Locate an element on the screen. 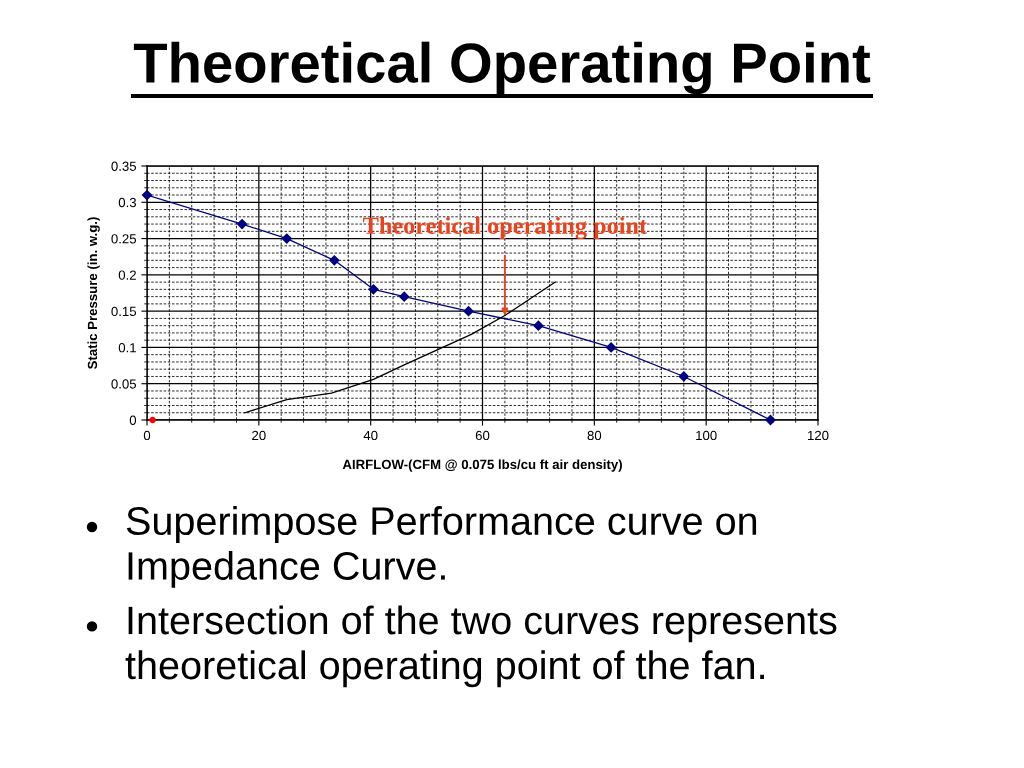 This screenshot has width=1024, height=768. y-tick-label: 0 is located at coordinates (133, 420).